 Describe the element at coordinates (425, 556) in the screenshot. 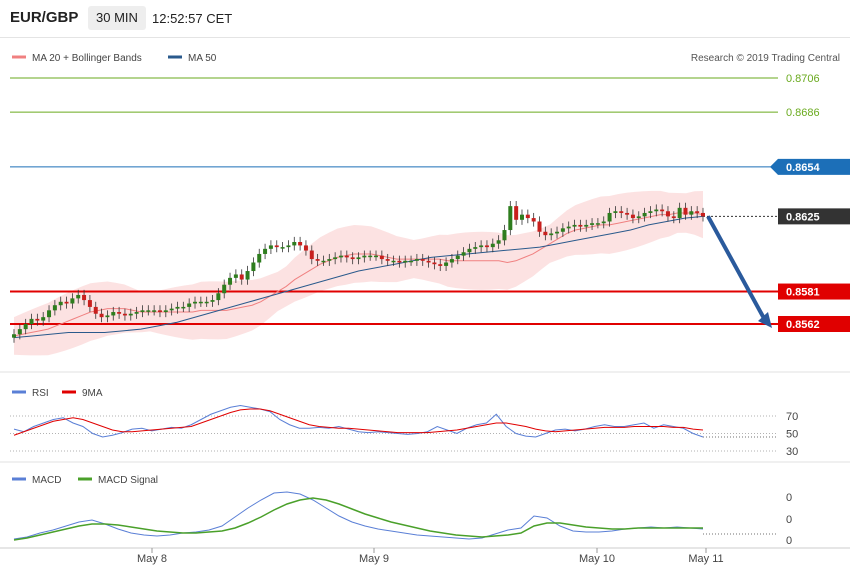

I see `x-axis: May 8 May 9 May 10 May 11` at that location.